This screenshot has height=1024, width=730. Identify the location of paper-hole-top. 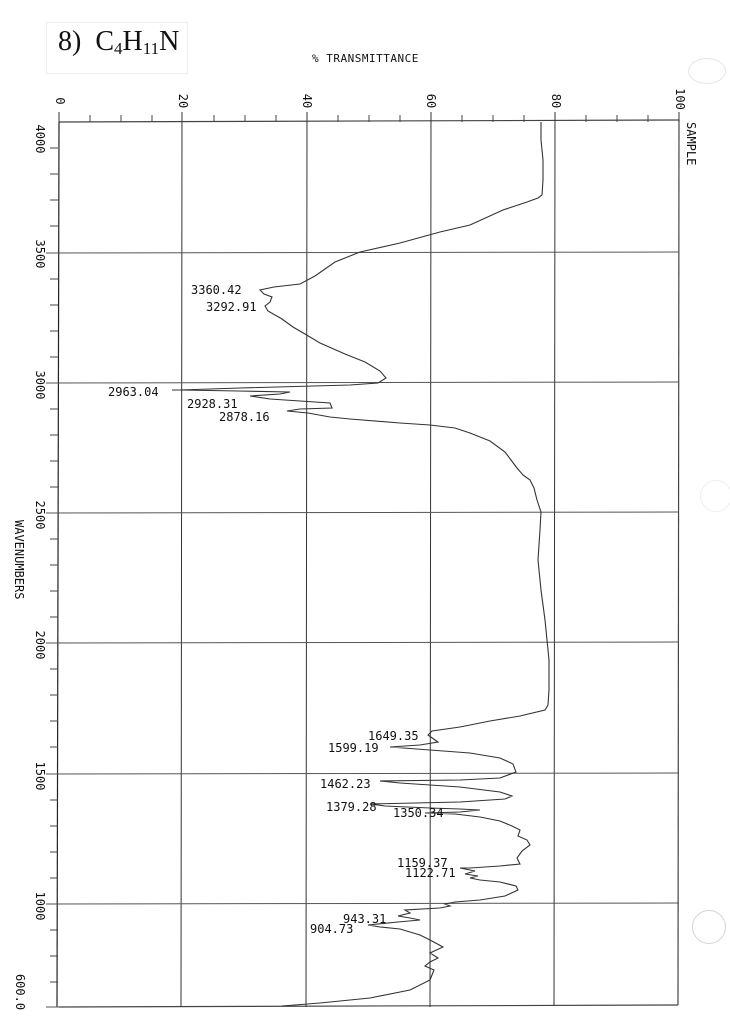
(707, 71).